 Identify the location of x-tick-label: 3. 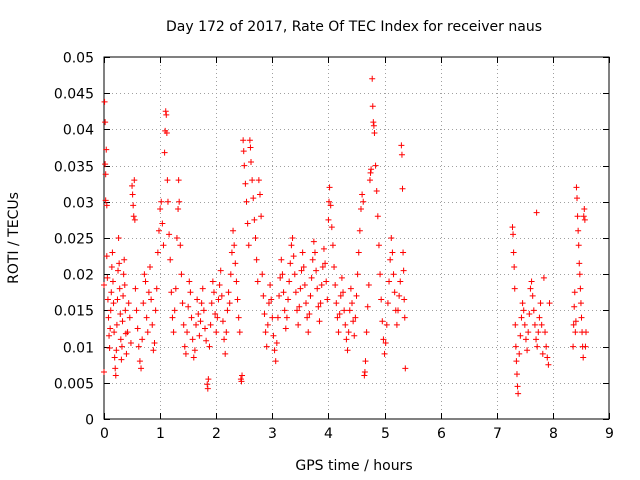
(272, 434).